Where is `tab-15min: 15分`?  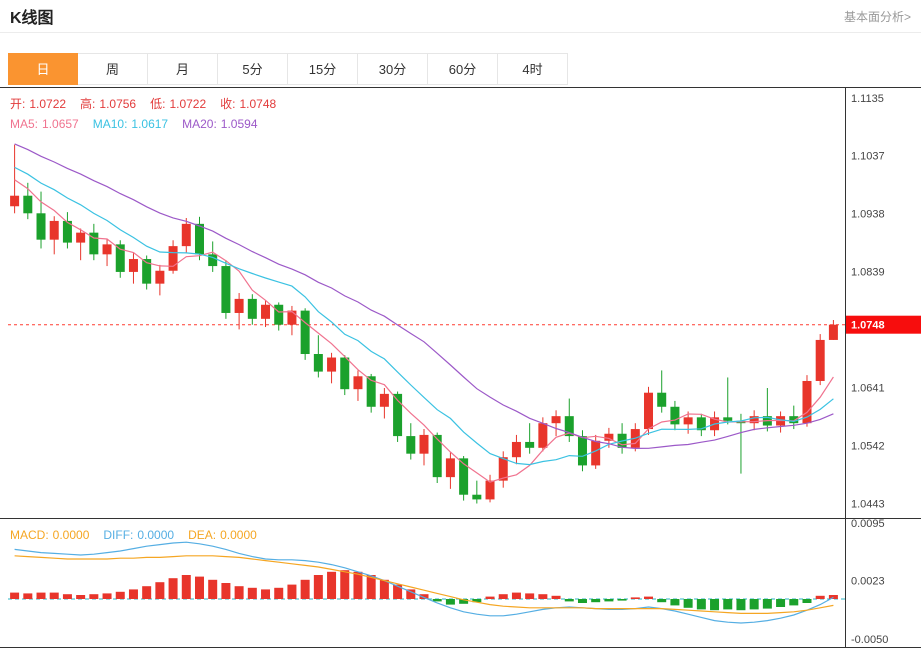 tab-15min: 15分 is located at coordinates (323, 69).